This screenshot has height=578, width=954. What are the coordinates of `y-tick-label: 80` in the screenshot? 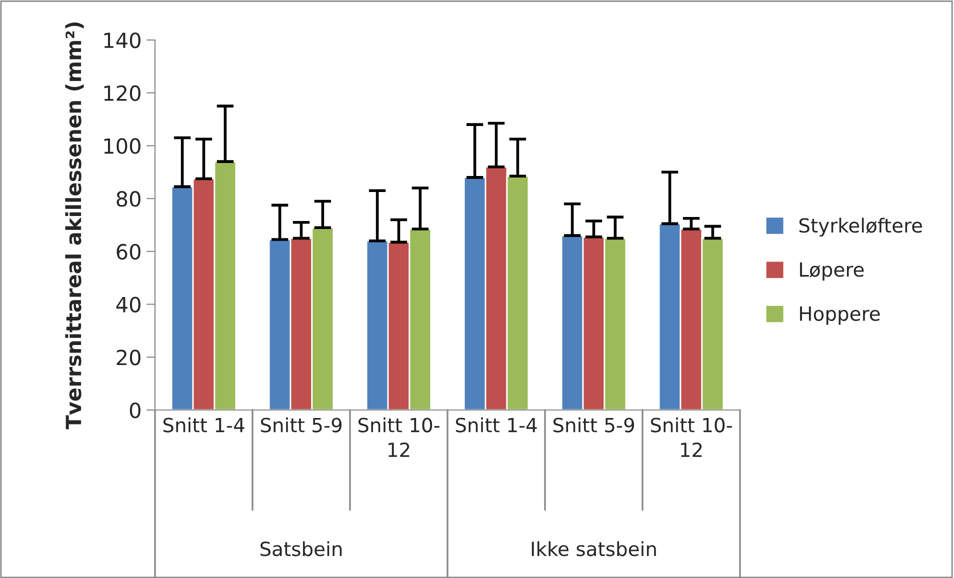 It's located at (128, 199).